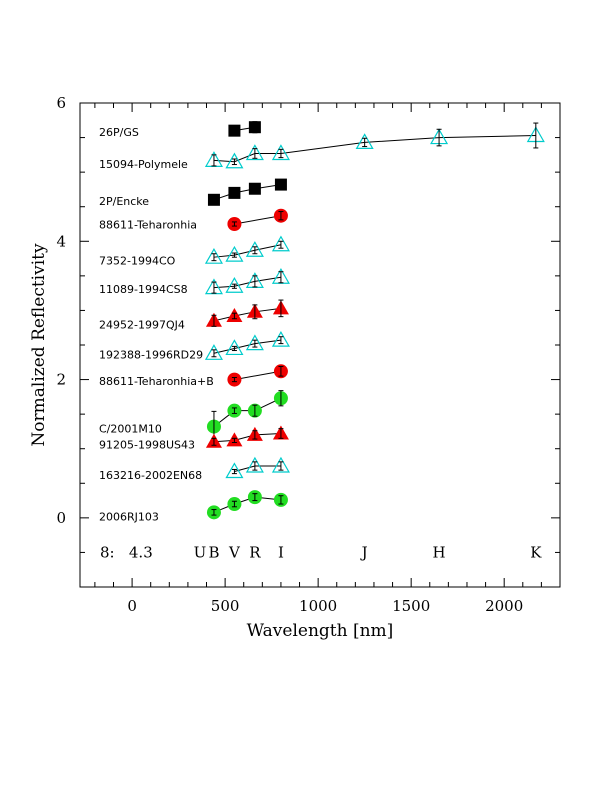  What do you see at coordinates (439, 552) in the screenshot?
I see `band-label-H: H` at bounding box center [439, 552].